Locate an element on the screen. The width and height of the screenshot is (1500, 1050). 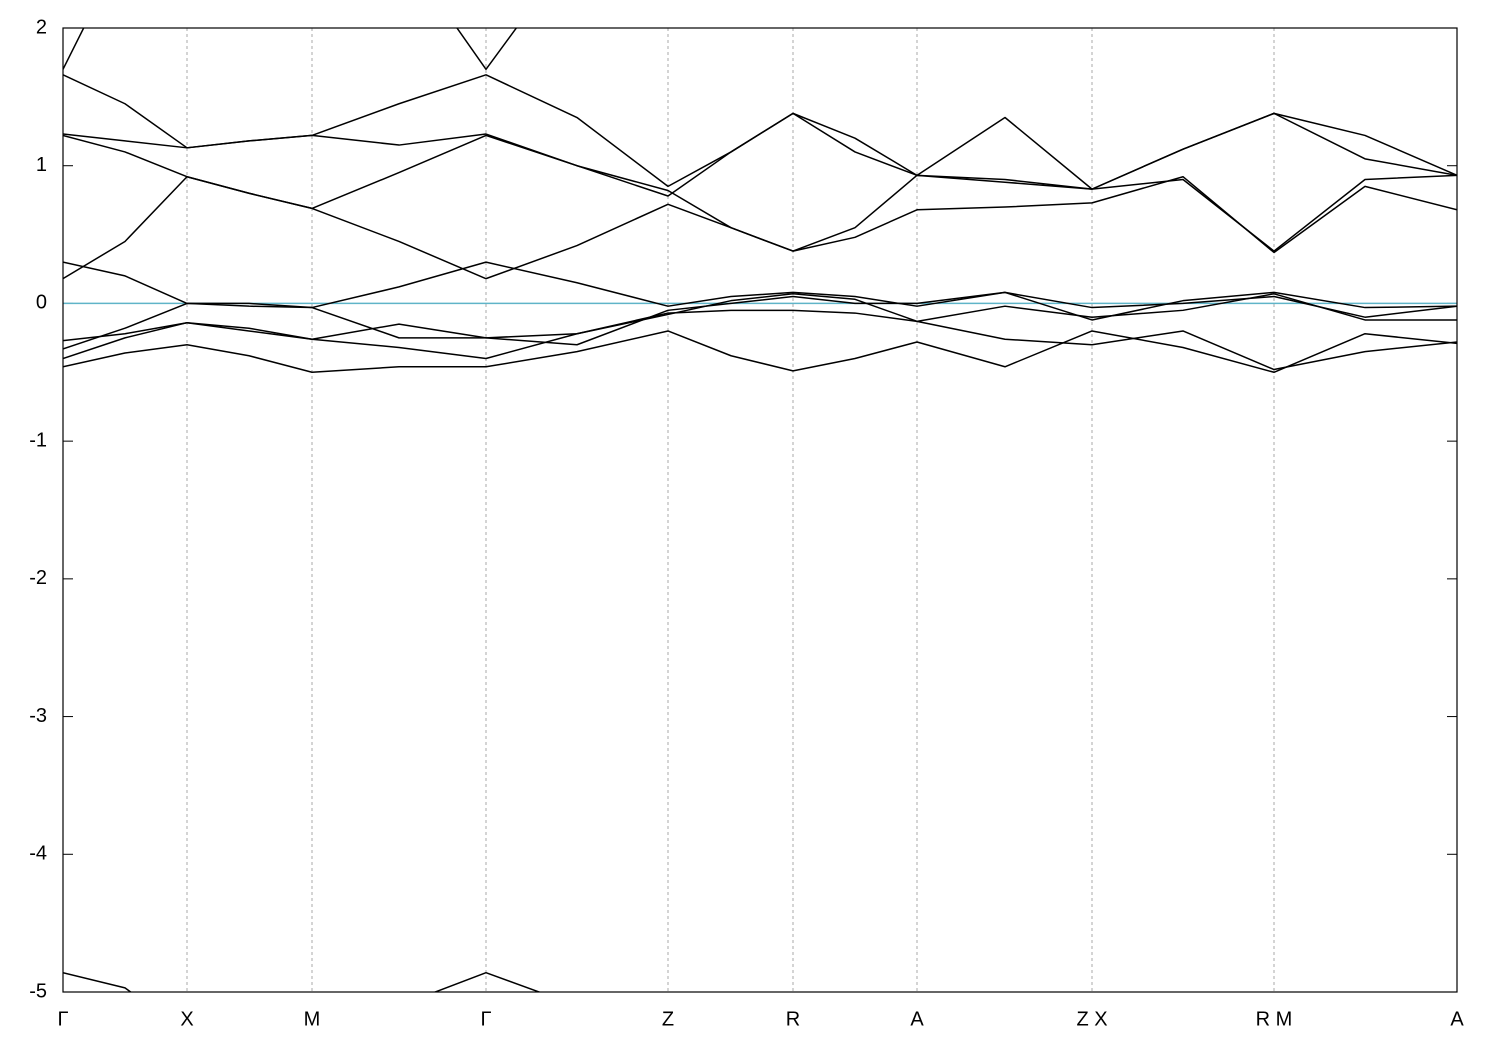
y-tick-label: -5 is located at coordinates (38, 991).